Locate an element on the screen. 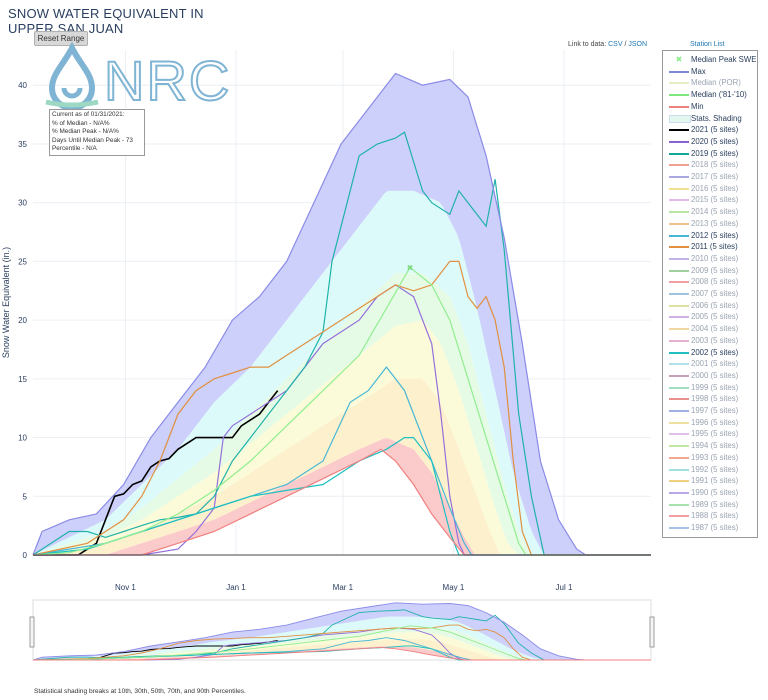 Image resolution: width=768 pixels, height=700 pixels. legend-item: 1998 (5 sites) is located at coordinates (710, 398).